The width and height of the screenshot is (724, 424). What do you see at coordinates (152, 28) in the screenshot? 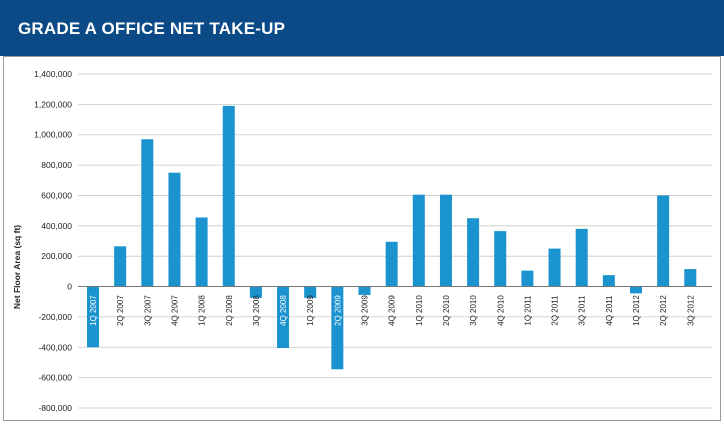
I see `chart-title: GRADE A OFFICE NET TAKE-UP` at bounding box center [152, 28].